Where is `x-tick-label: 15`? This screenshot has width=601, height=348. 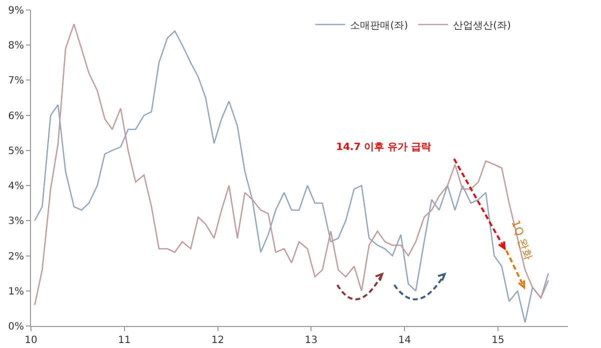 x-tick-label: 15 is located at coordinates (498, 340).